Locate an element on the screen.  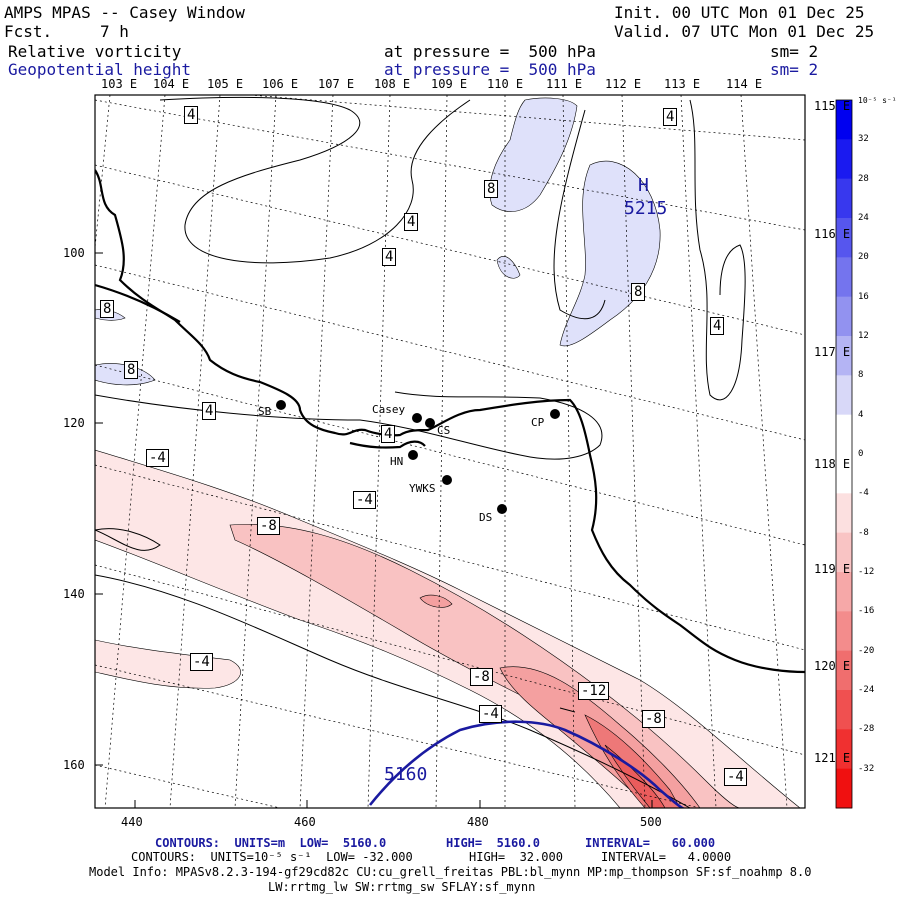
lon-label-top: 104 E is located at coordinates (171, 84).